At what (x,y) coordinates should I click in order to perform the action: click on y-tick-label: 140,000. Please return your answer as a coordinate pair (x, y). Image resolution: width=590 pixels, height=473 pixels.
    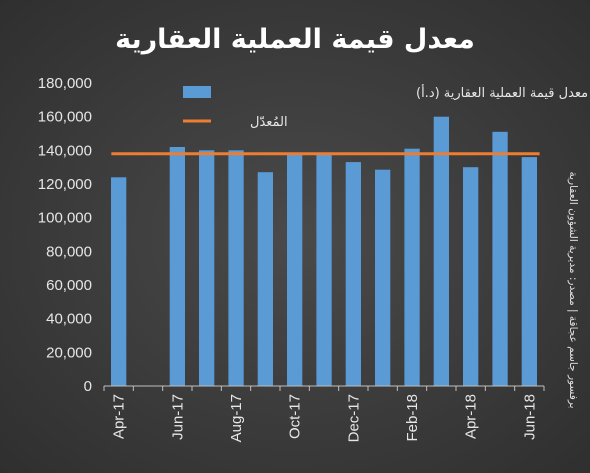
    Looking at the image, I should click on (65, 150).